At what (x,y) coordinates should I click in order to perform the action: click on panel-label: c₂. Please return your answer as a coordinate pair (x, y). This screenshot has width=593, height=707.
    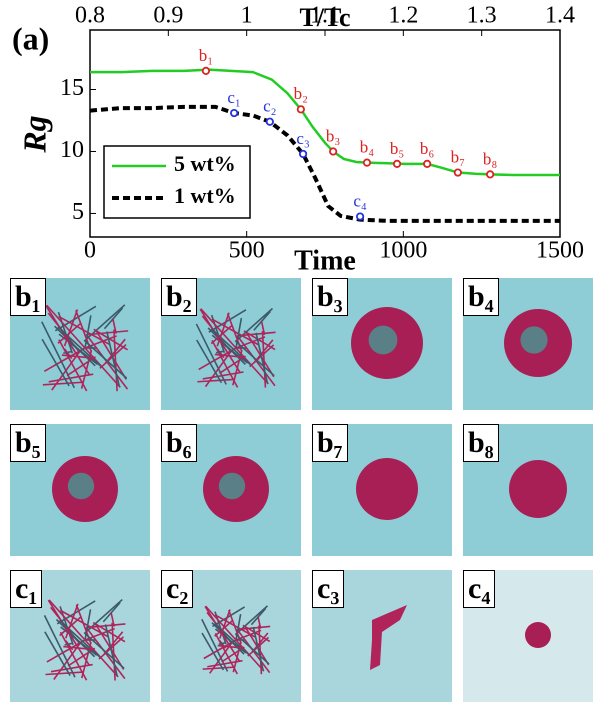
    Looking at the image, I should click on (177, 589).